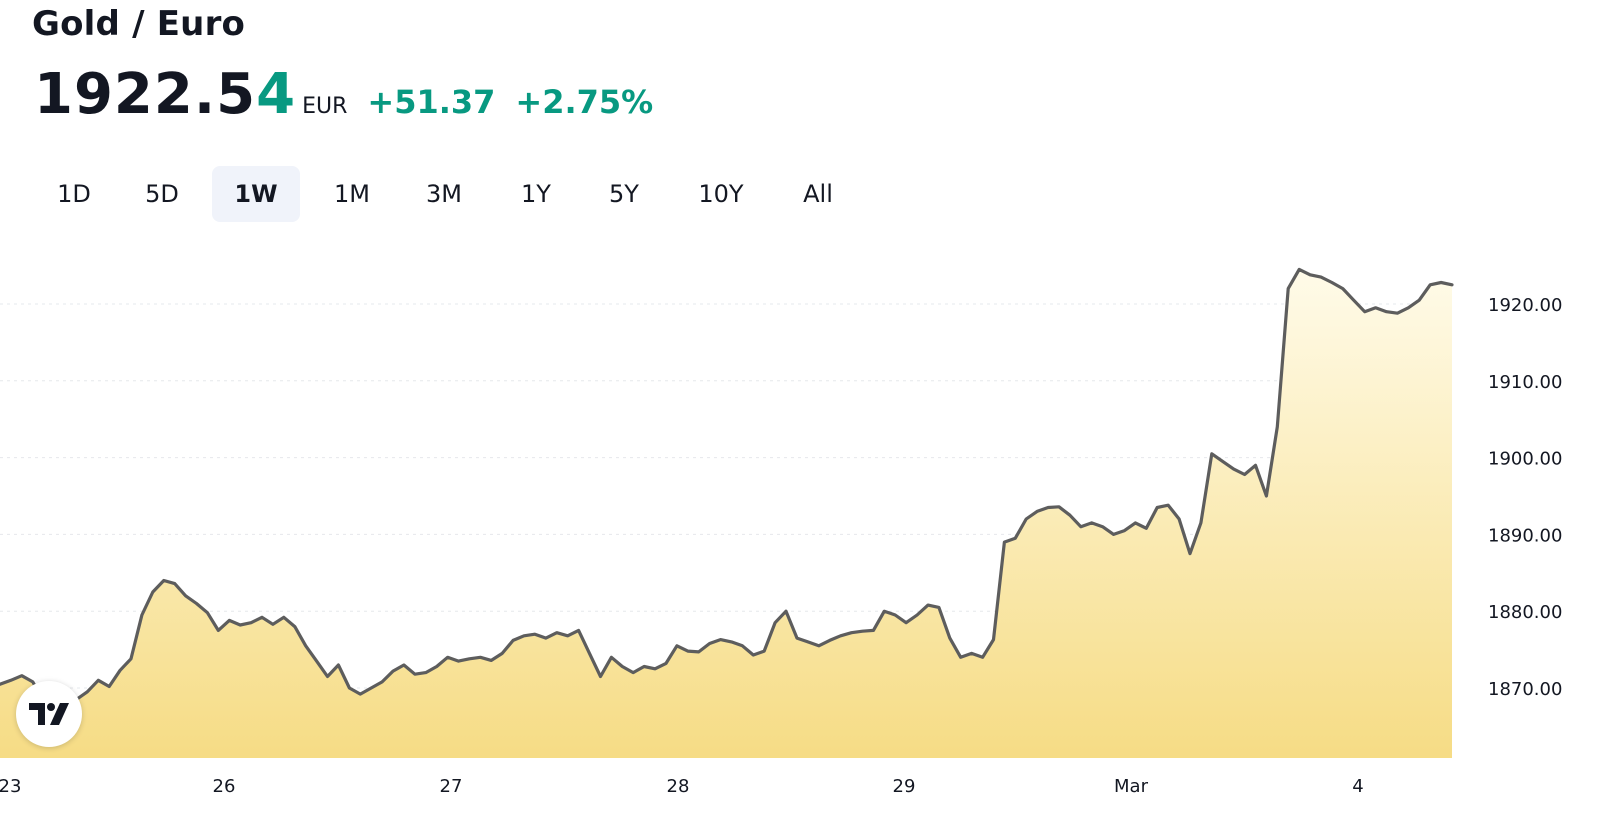 This screenshot has width=1600, height=818. What do you see at coordinates (904, 786) in the screenshot?
I see `x-tick-label: 29` at bounding box center [904, 786].